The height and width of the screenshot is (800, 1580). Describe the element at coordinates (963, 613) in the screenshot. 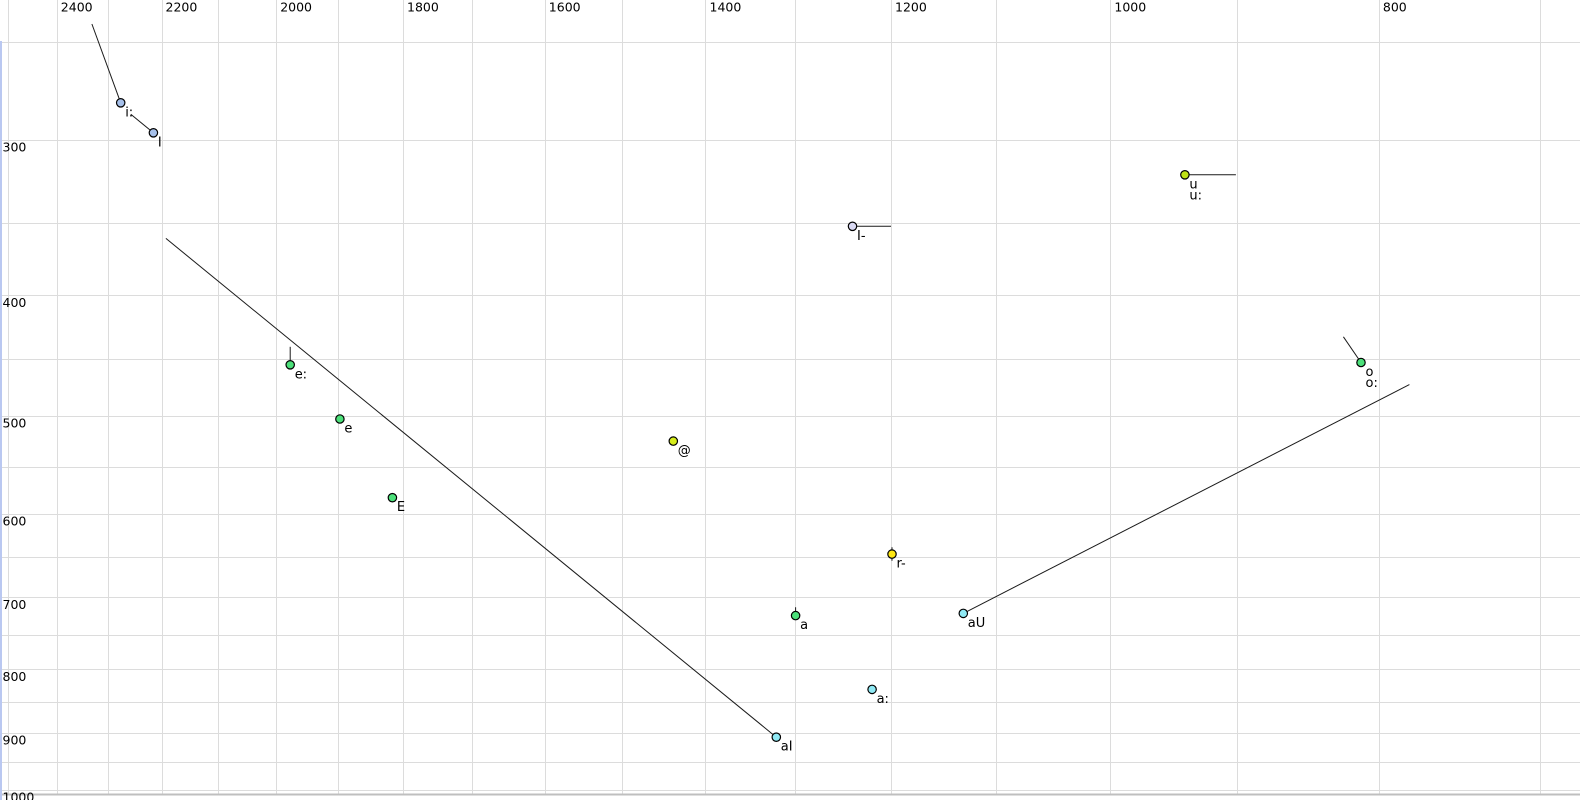

I see `vowel-point-aU` at that location.